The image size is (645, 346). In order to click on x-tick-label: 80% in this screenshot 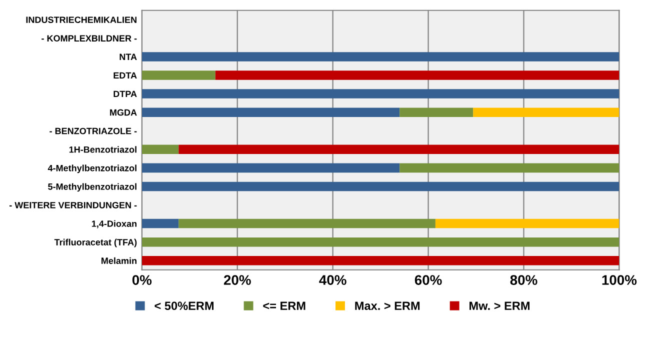, I will do `click(524, 280)`.